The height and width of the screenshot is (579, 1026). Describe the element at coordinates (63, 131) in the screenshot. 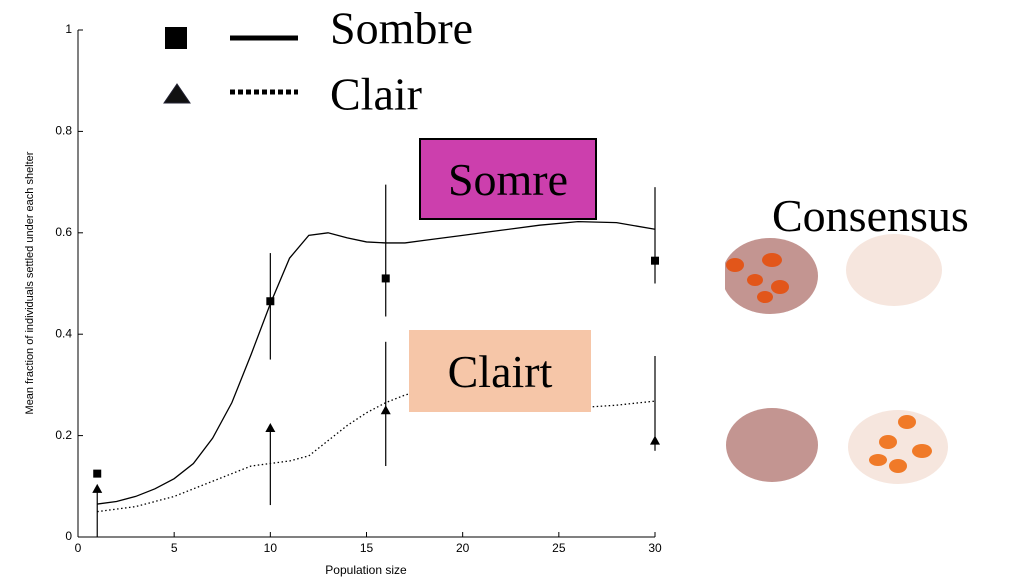

I see `y-tick-label: 0.8` at that location.